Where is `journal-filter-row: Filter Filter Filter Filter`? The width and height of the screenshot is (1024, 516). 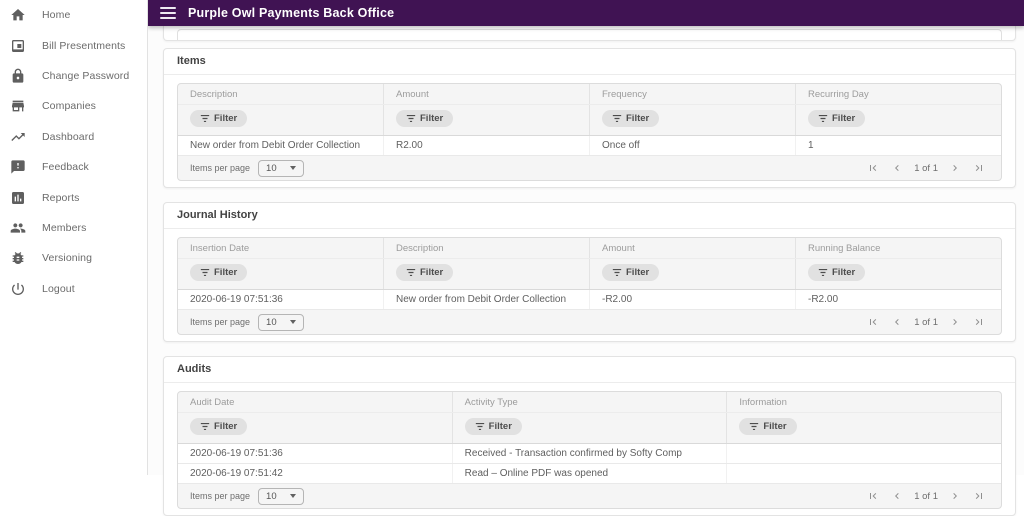 journal-filter-row: Filter Filter Filter Filter is located at coordinates (589, 274).